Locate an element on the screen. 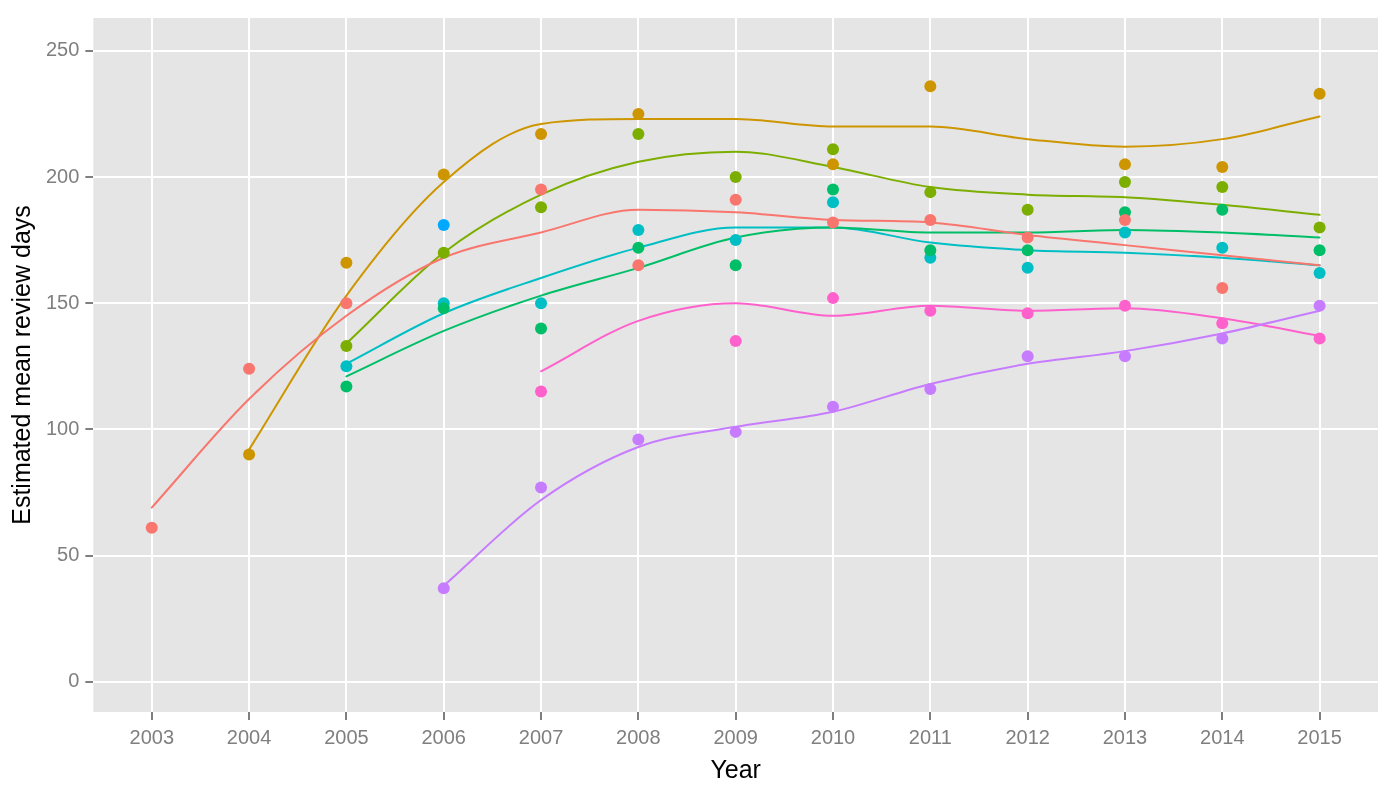 This screenshot has width=1384, height=794. x-tick-label: 2010 is located at coordinates (833, 736).